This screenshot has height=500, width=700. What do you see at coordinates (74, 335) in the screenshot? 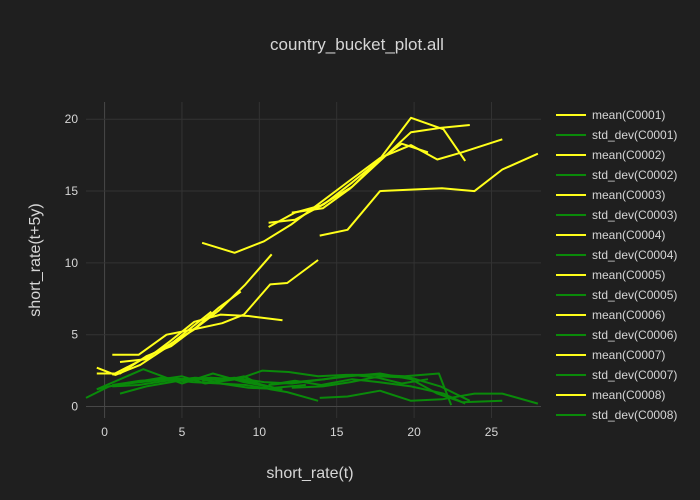
I see `y-tick-label: 5` at bounding box center [74, 335].